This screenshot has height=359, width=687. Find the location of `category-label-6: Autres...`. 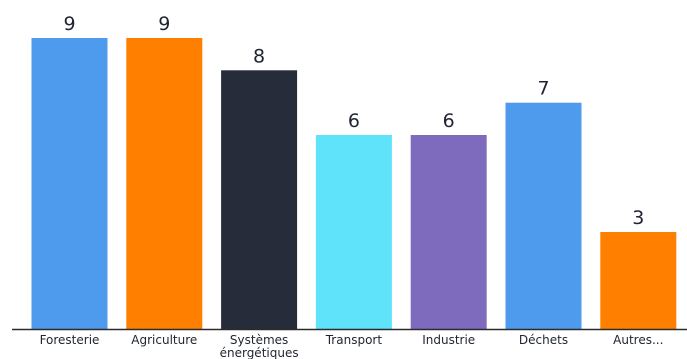

category-label-6: Autres... is located at coordinates (638, 340).